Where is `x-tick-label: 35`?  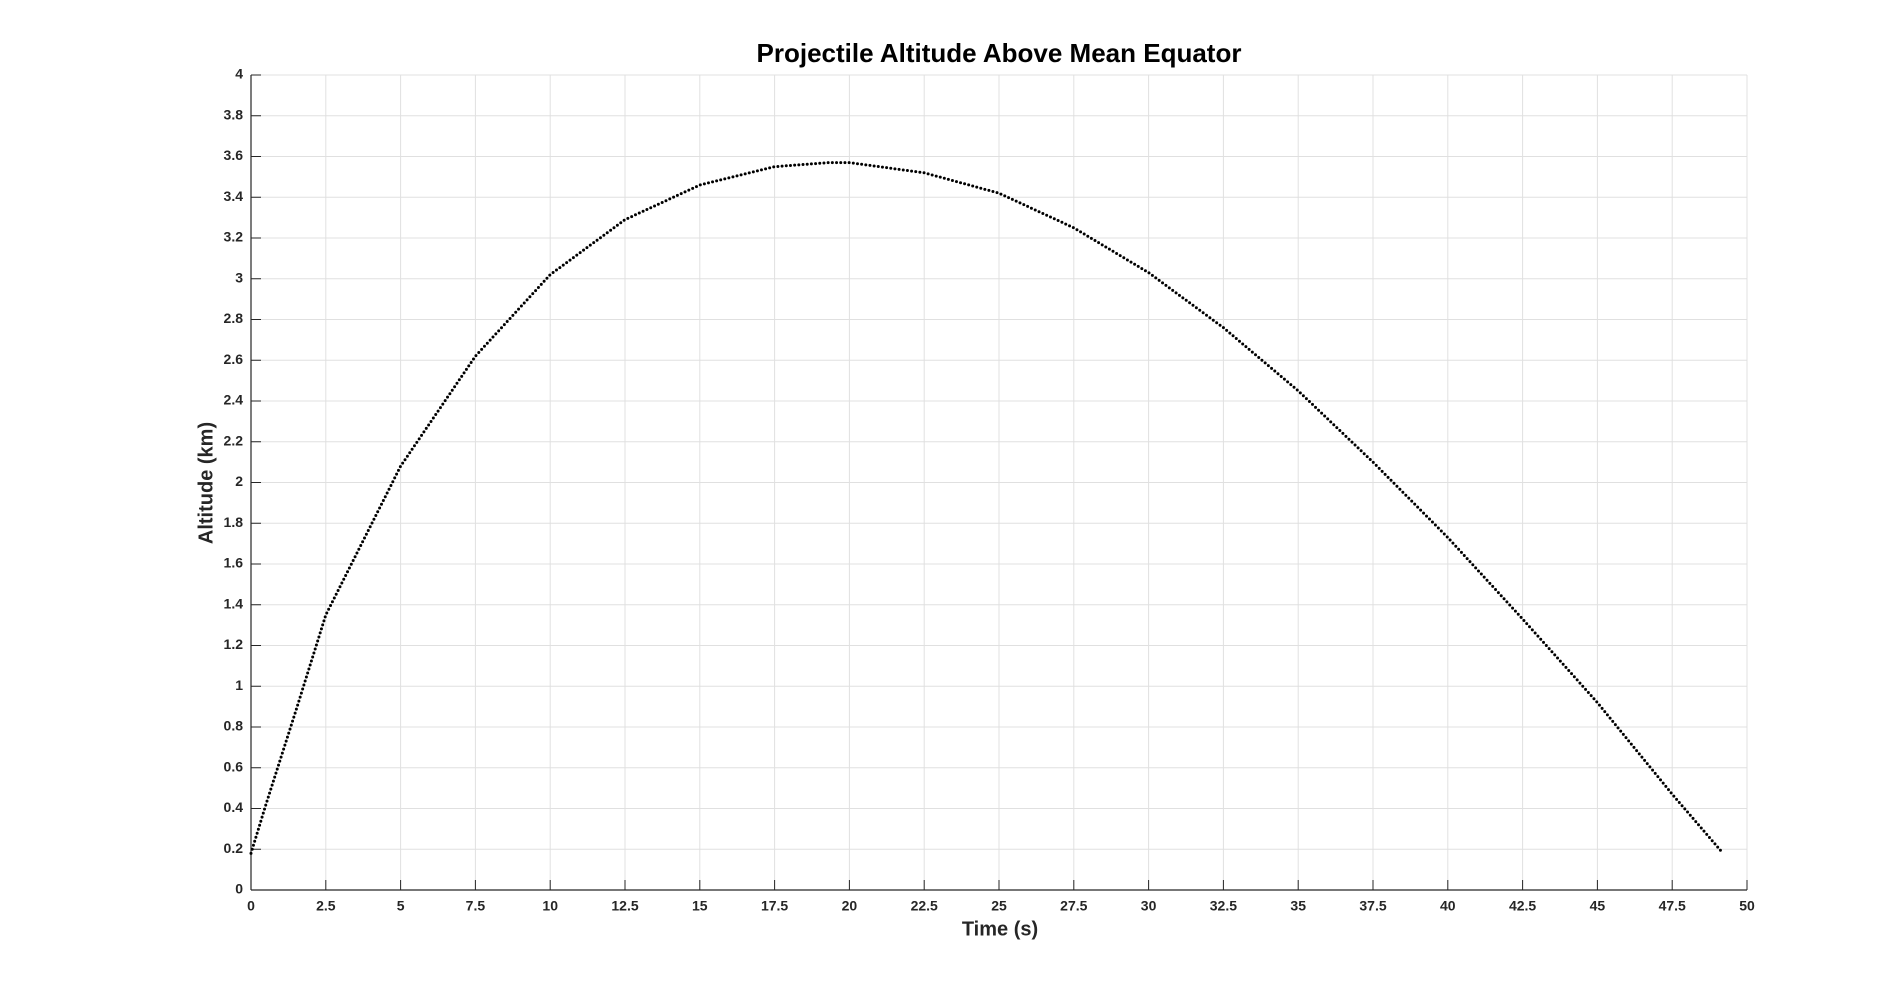 x-tick-label: 35 is located at coordinates (1298, 906).